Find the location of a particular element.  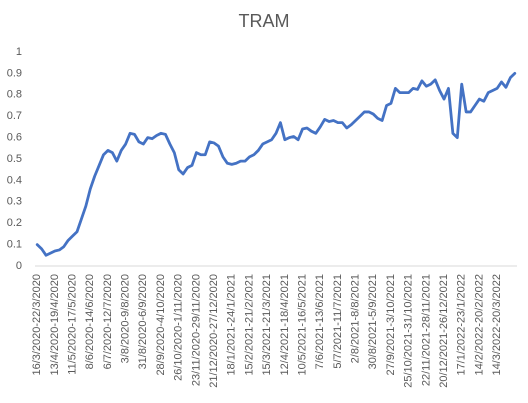

x-tick-label: 27/9/2021-3/10/2021 is located at coordinates (391, 325).